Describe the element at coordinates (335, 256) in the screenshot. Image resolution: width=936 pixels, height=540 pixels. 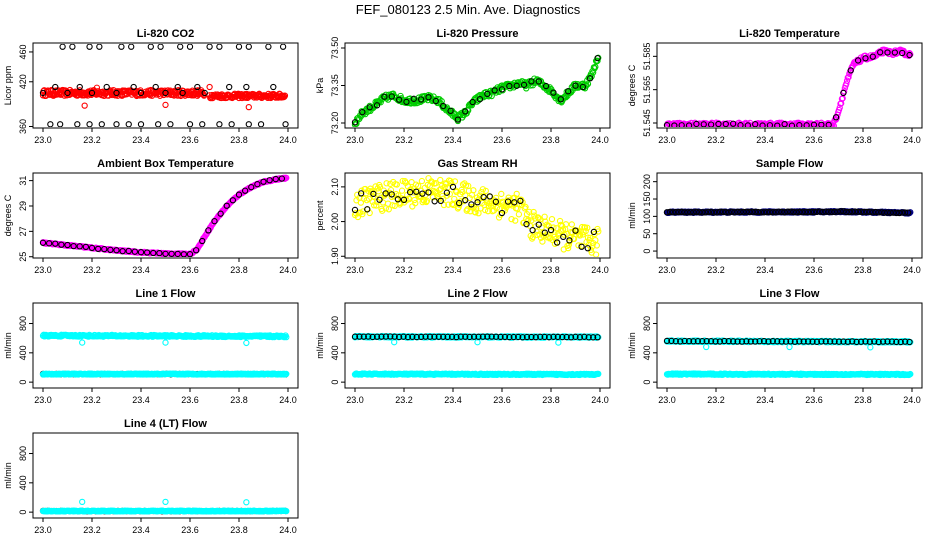
I see `y-tick-label: 1.90` at that location.